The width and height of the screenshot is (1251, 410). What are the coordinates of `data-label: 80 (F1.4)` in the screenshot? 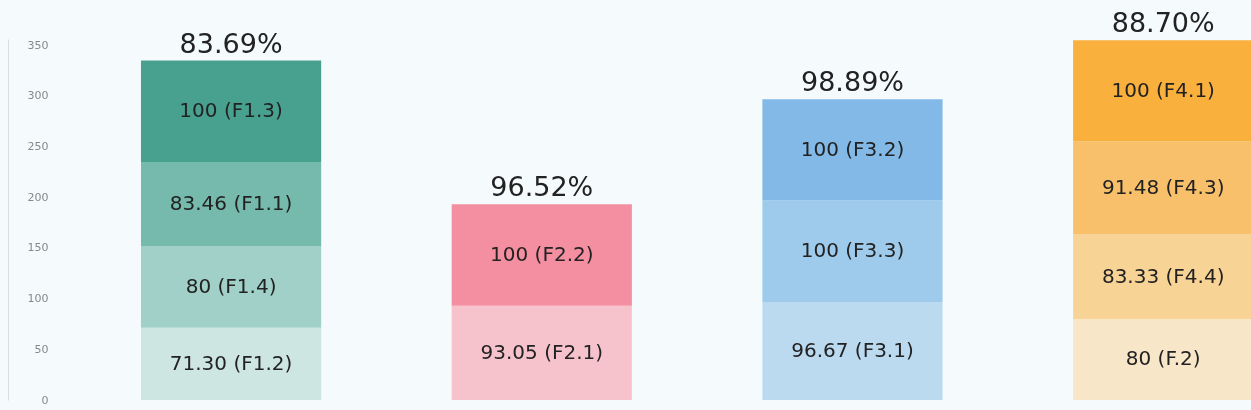 It's located at (231, 286).